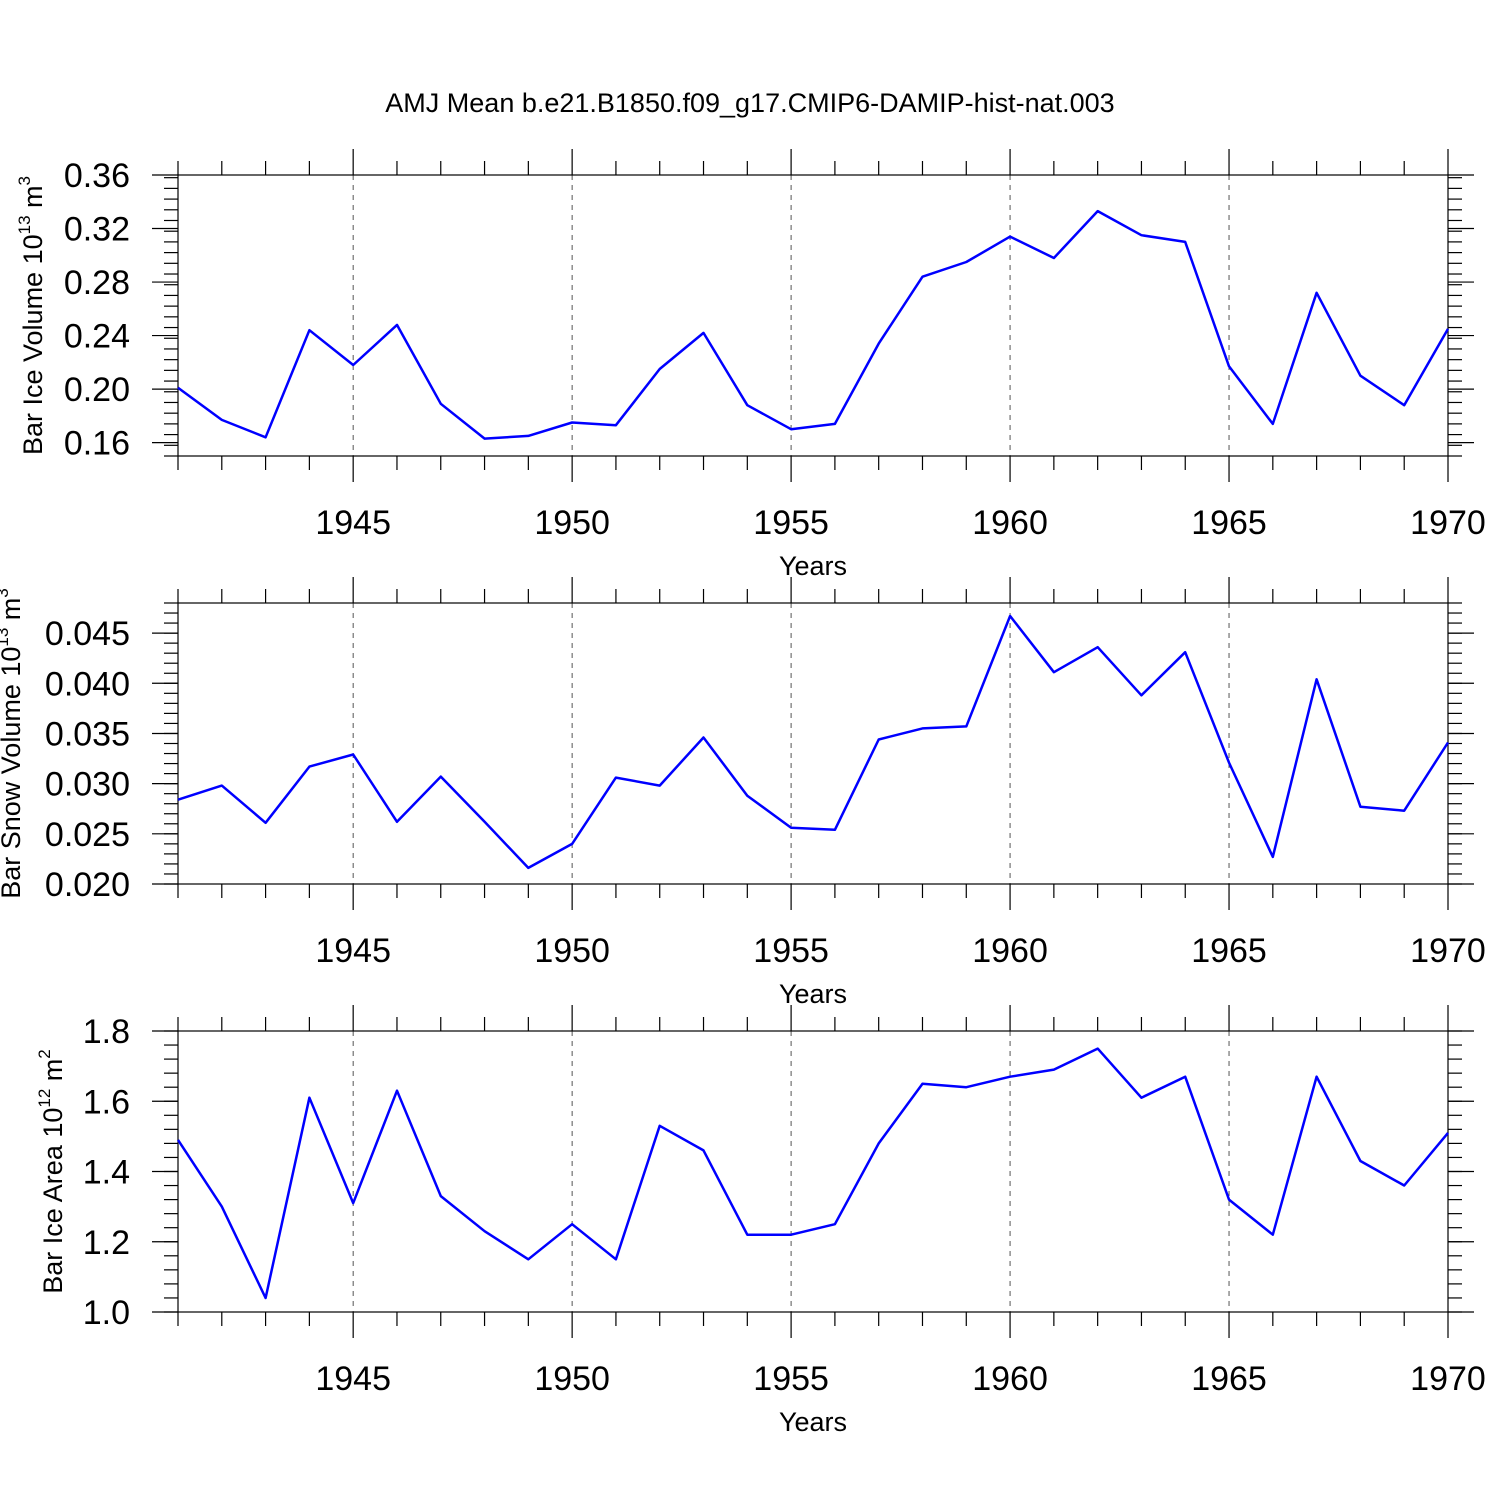  I want to click on y-axis-title: Bar Ice Area 1012 m2, so click(51, 1171).